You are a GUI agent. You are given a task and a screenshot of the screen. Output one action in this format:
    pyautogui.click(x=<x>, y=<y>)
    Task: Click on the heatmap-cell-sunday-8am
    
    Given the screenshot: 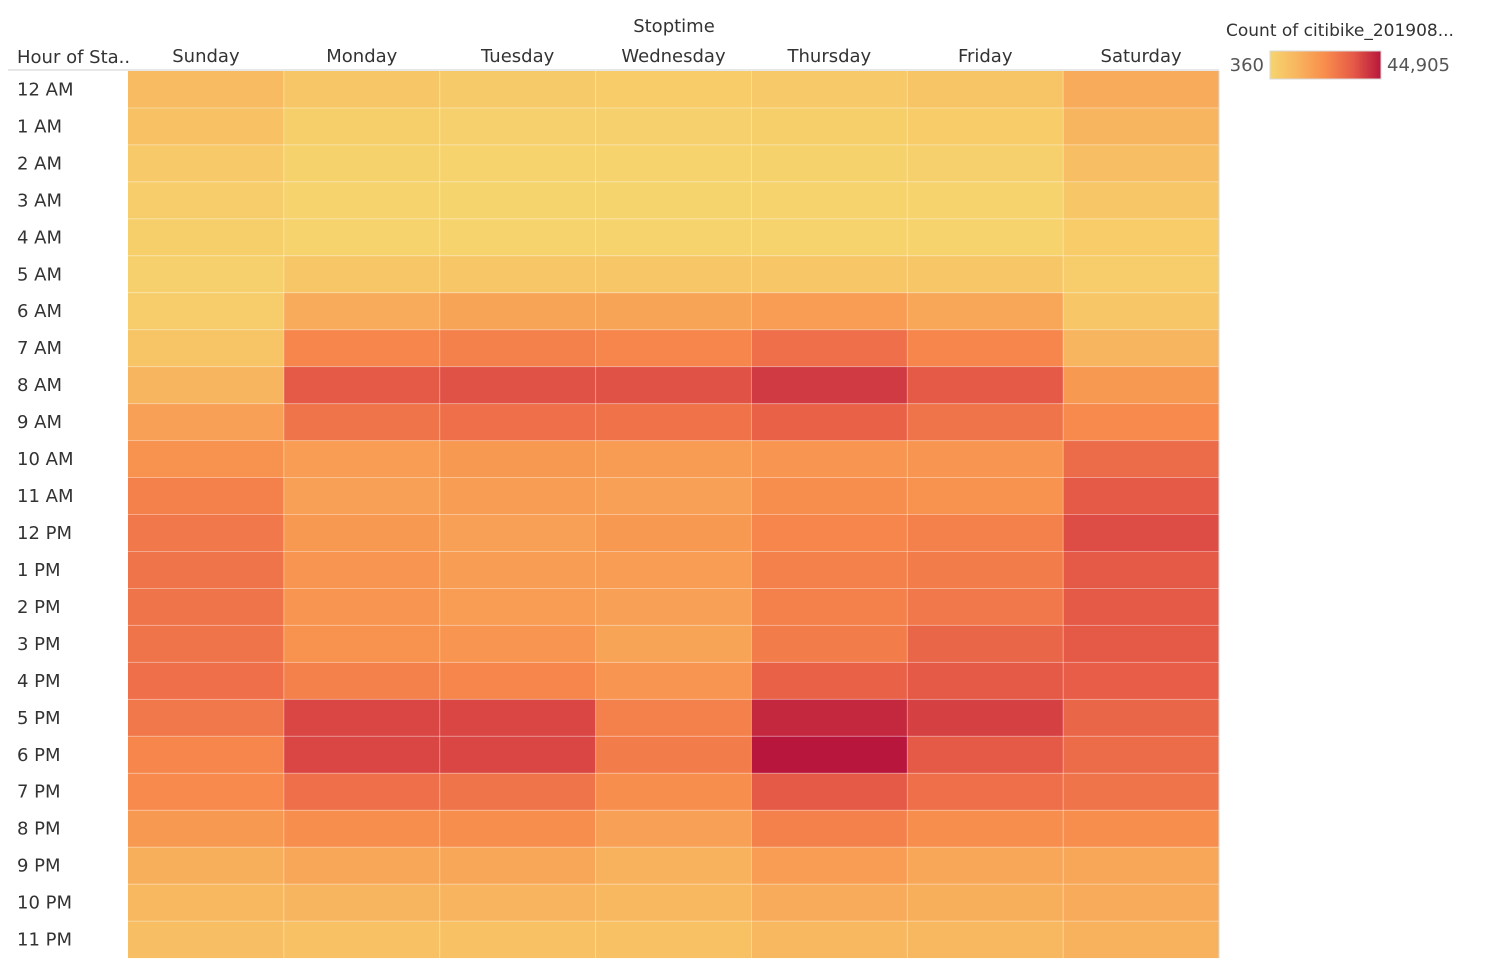 What is the action you would take?
    pyautogui.click(x=206, y=385)
    